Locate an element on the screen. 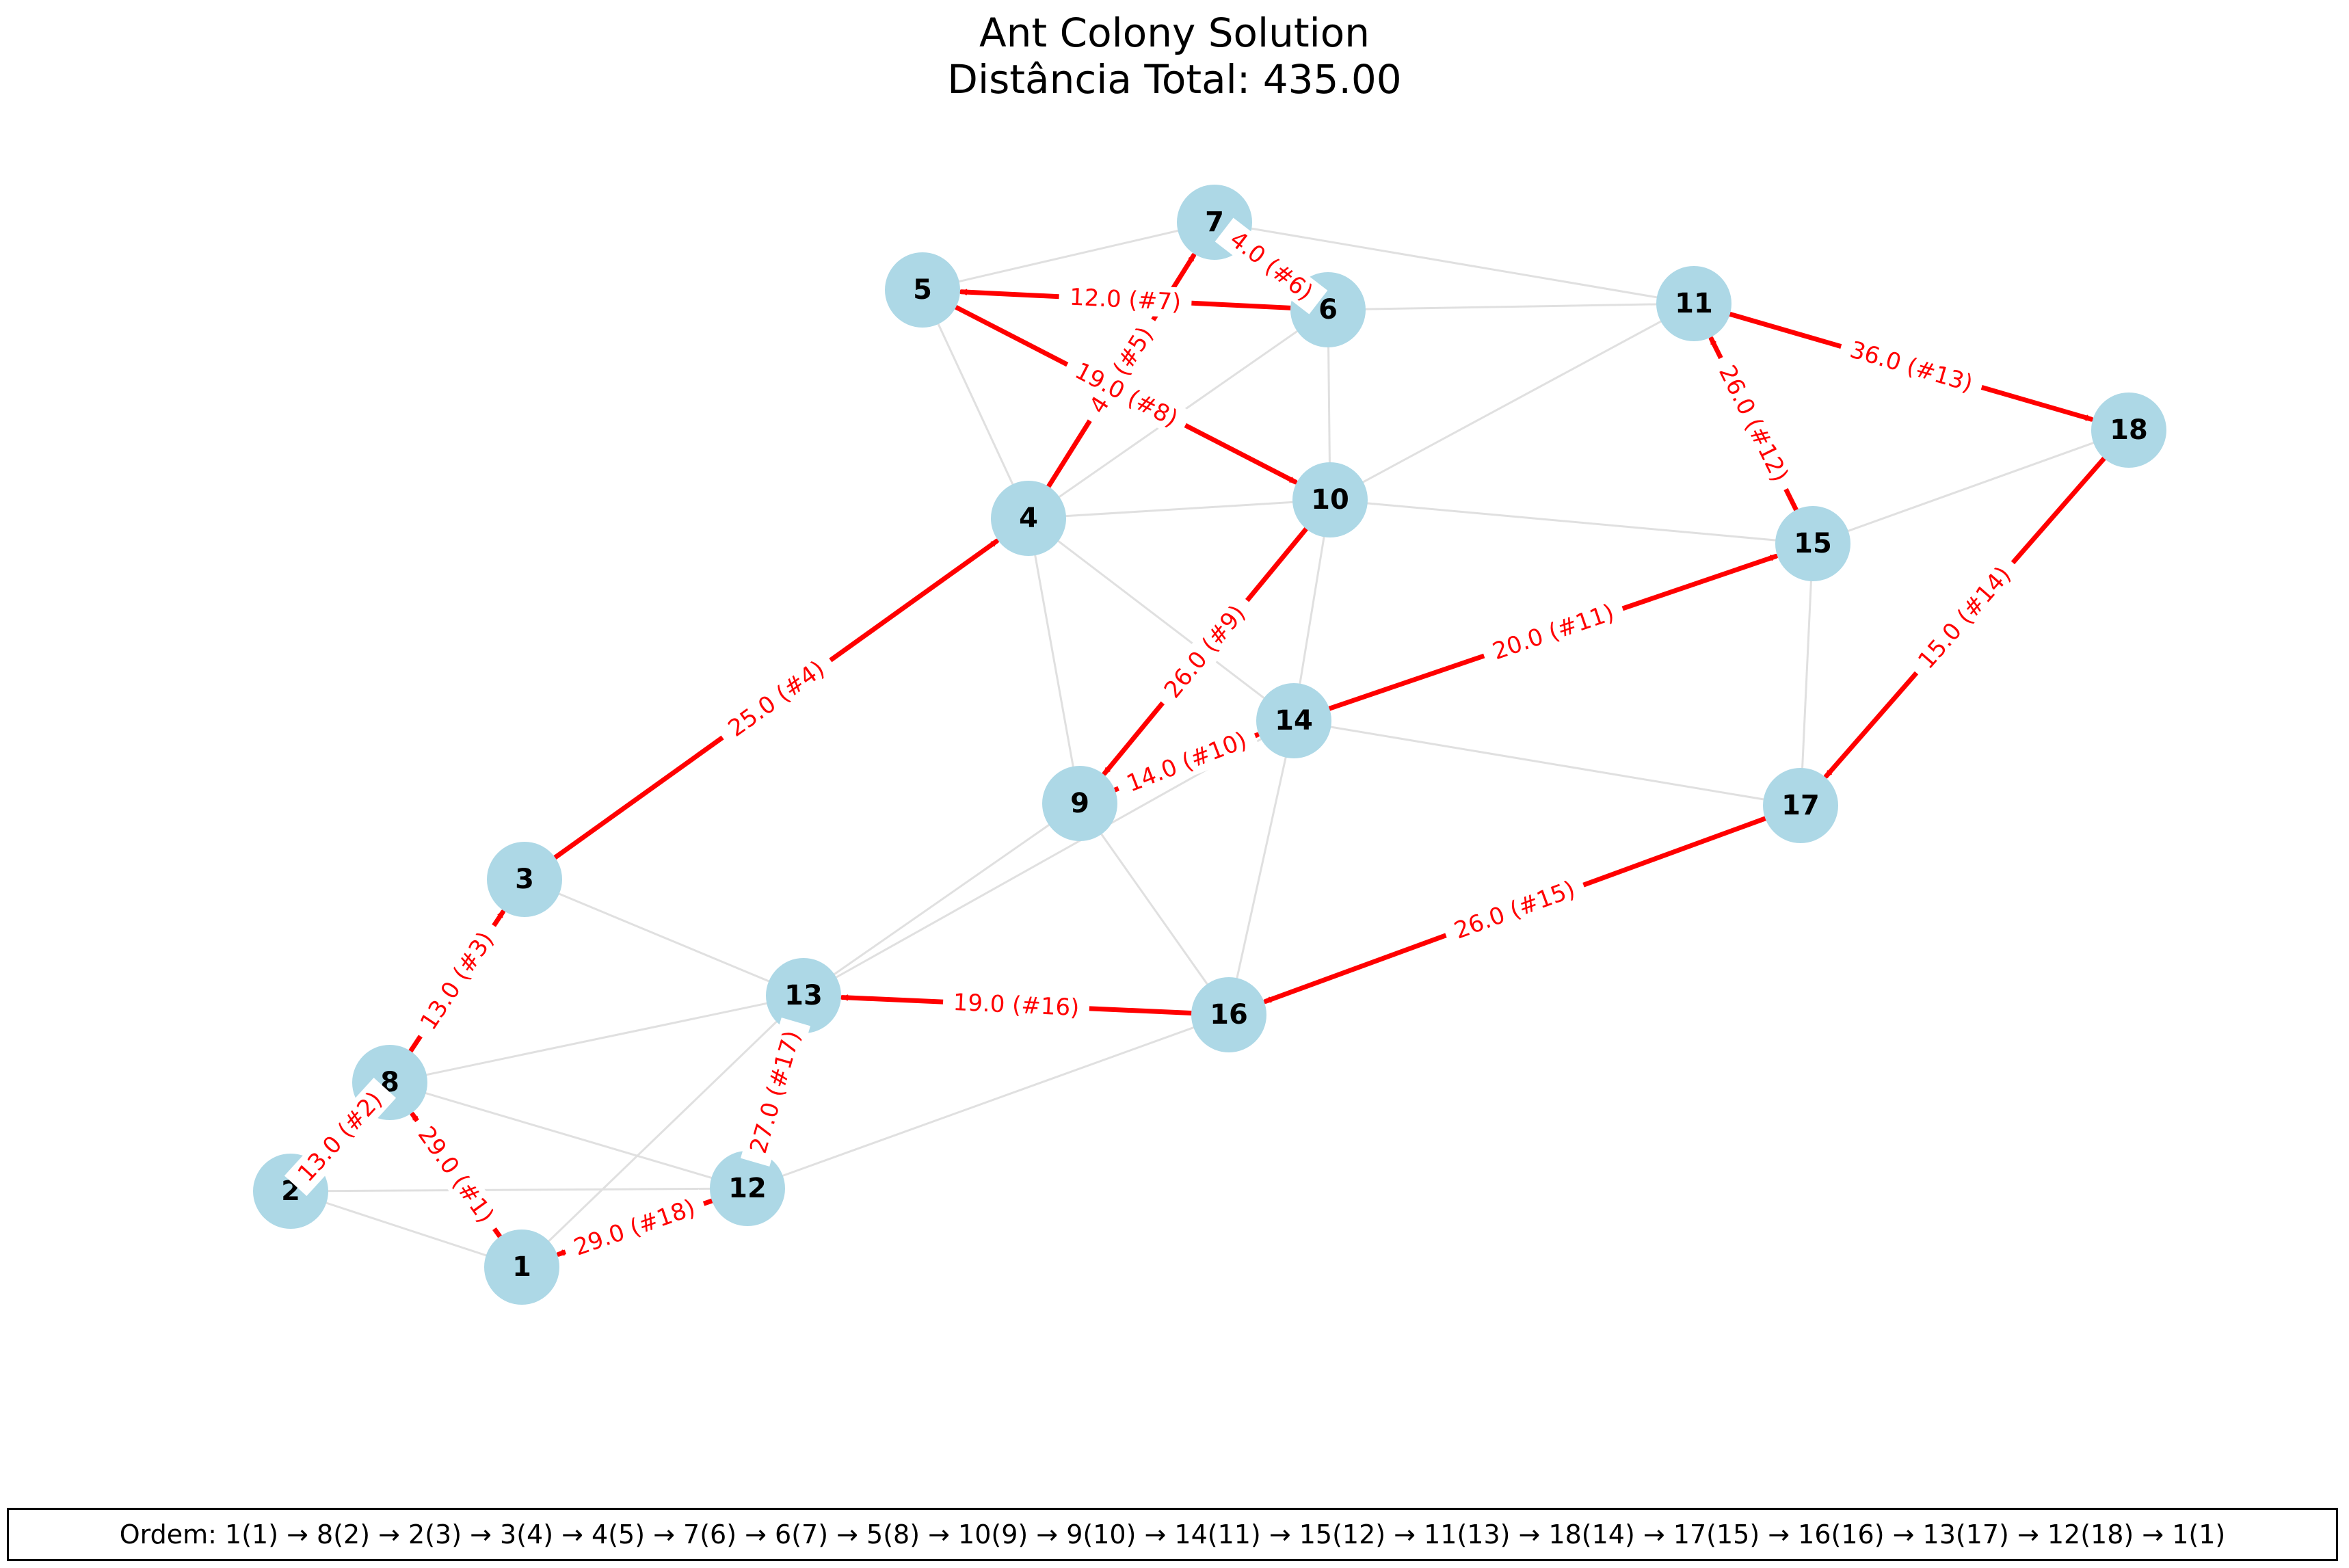  node-label: 6 is located at coordinates (1328, 309).